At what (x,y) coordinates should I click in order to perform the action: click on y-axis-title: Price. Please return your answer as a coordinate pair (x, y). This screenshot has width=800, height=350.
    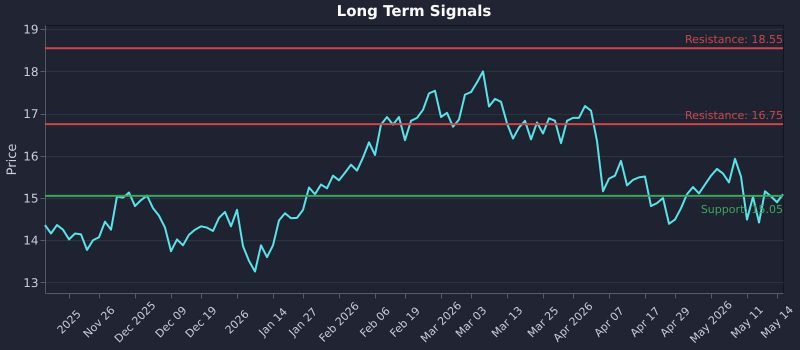
    Looking at the image, I should click on (12, 160).